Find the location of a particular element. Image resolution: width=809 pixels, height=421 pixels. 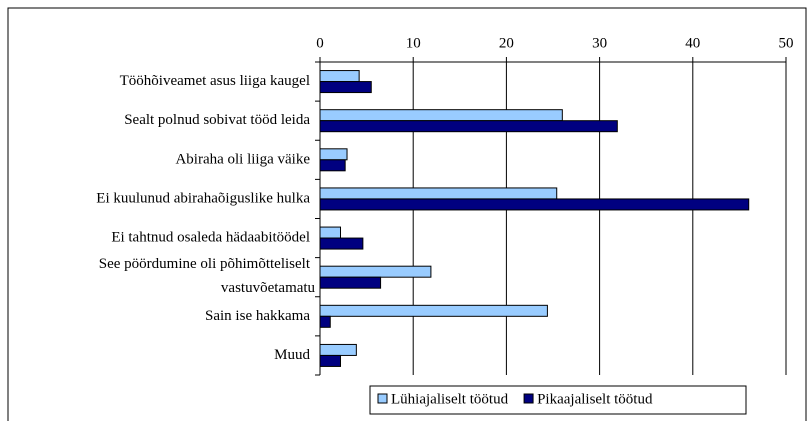

legend-label: Lühiajaliselt töötud is located at coordinates (450, 399).